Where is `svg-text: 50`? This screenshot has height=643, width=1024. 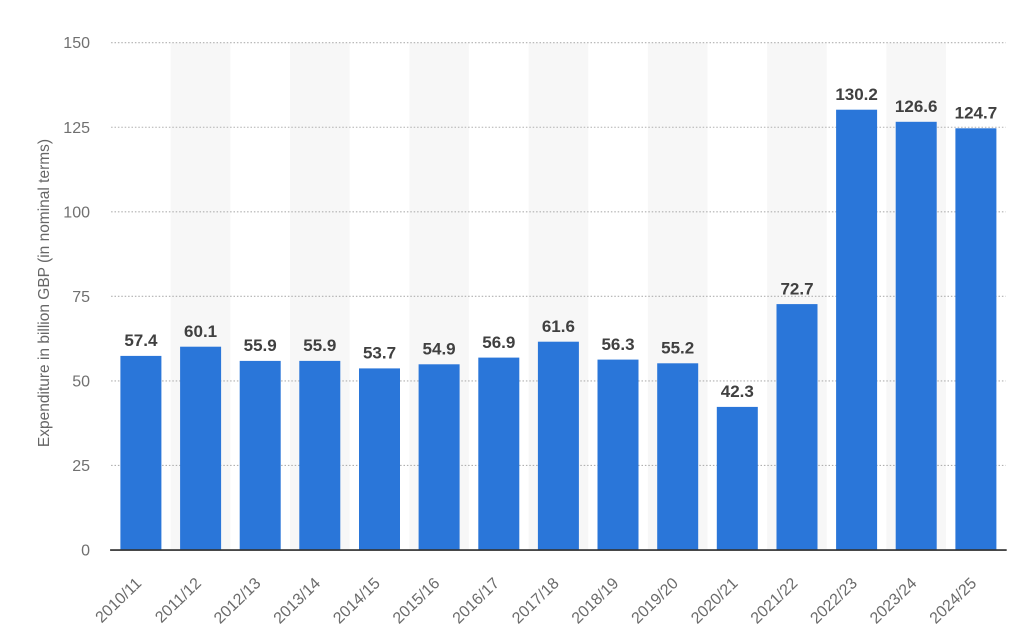 svg-text: 50 is located at coordinates (81, 381).